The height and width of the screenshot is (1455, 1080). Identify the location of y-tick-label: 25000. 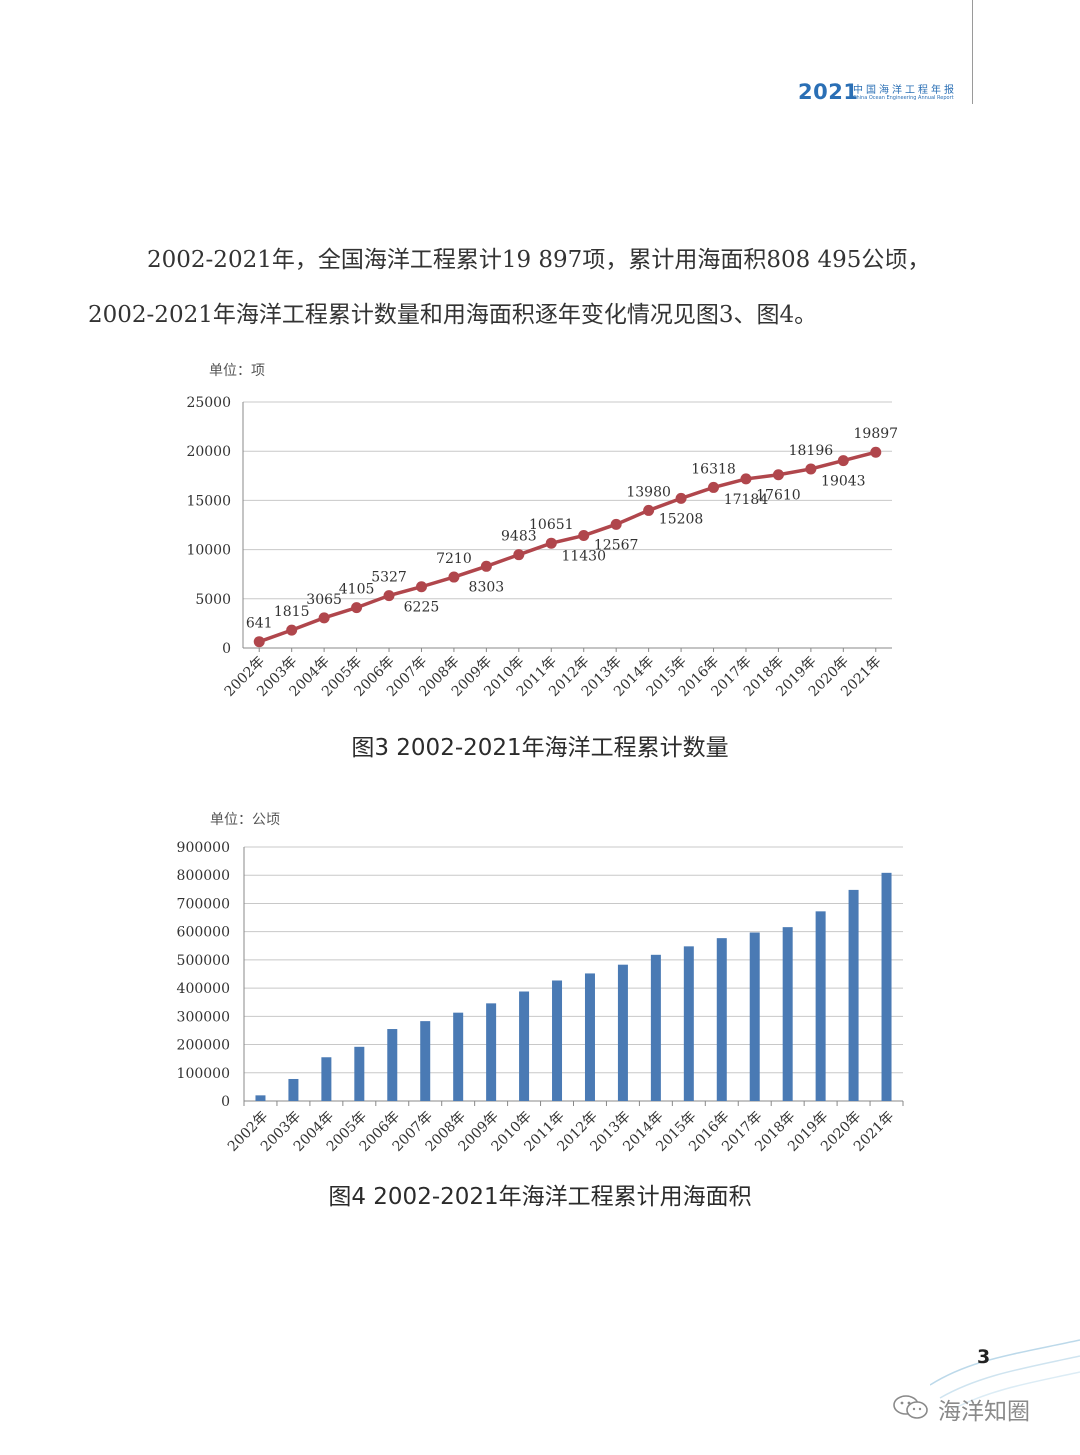
(208, 403).